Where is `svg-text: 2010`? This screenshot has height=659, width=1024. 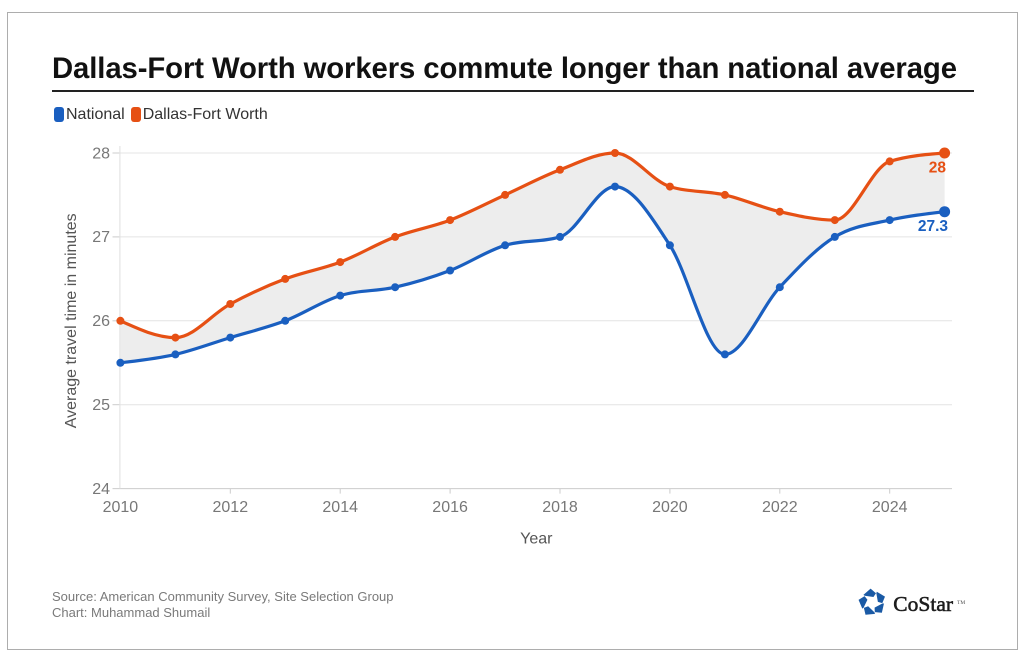
svg-text: 2010 is located at coordinates (121, 507).